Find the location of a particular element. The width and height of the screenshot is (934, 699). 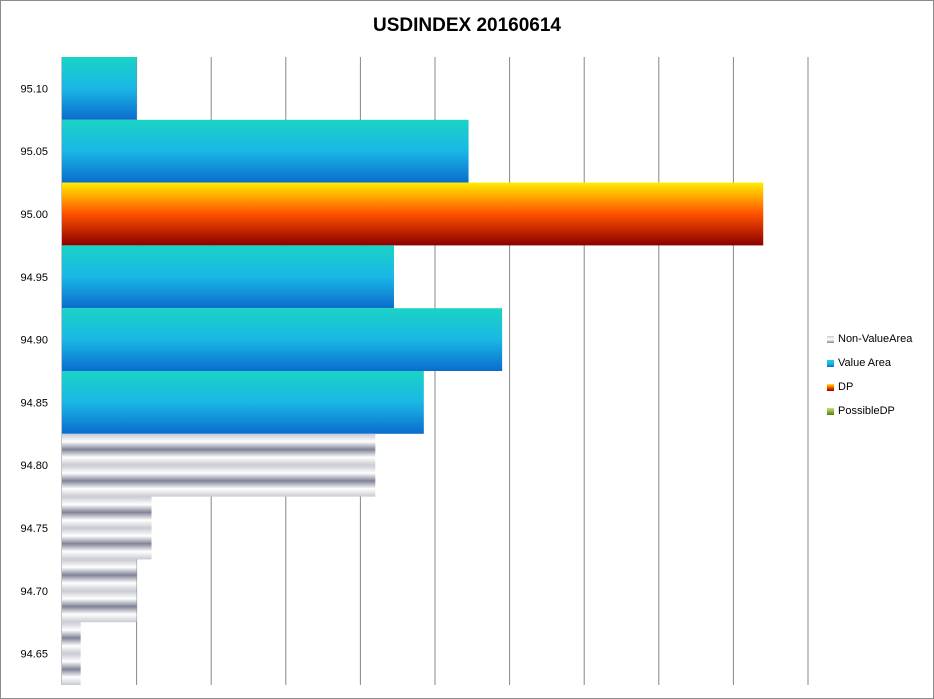

legend-label: Value Area is located at coordinates (865, 363).